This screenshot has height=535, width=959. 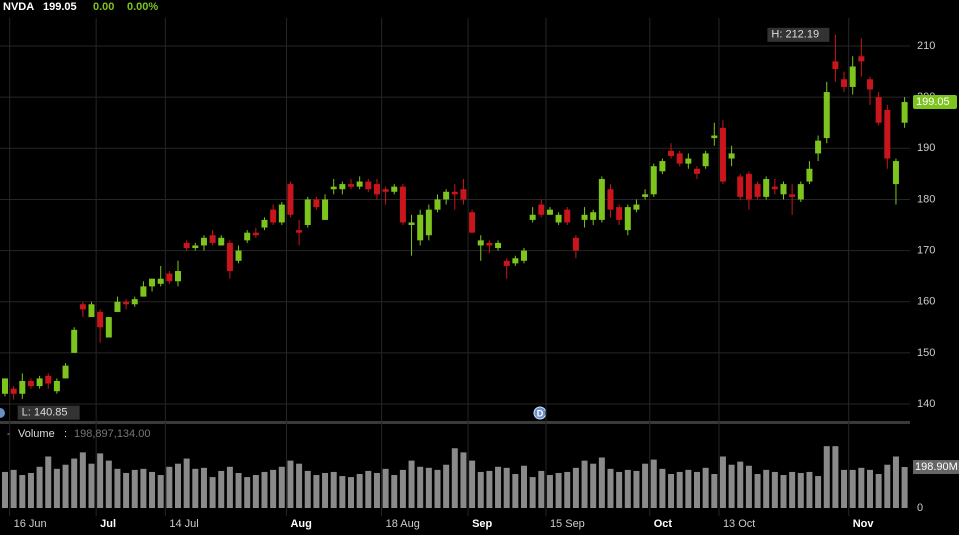 I want to click on volume-label-box, so click(x=936, y=467).